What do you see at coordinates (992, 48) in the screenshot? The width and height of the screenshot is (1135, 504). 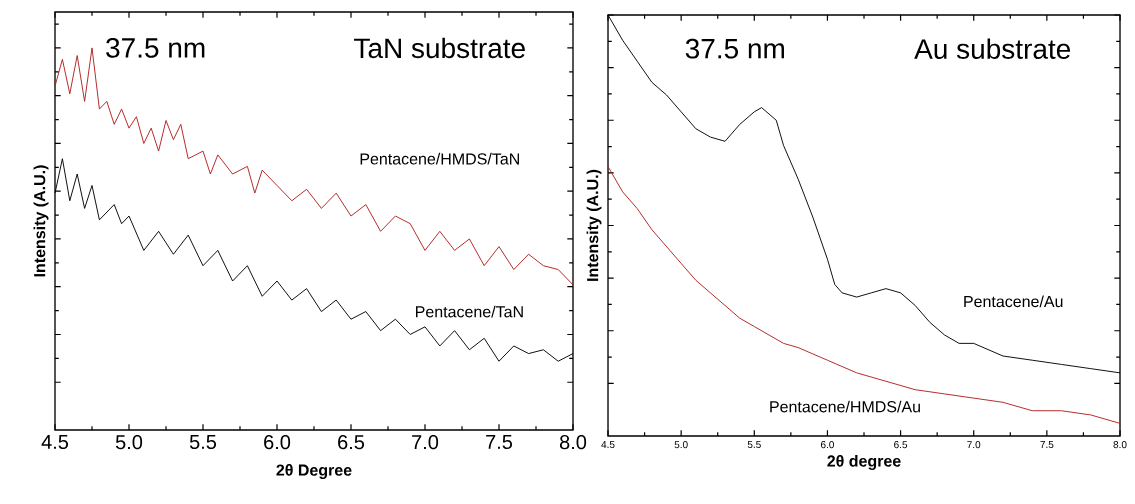 I see `text: Au substrate` at bounding box center [992, 48].